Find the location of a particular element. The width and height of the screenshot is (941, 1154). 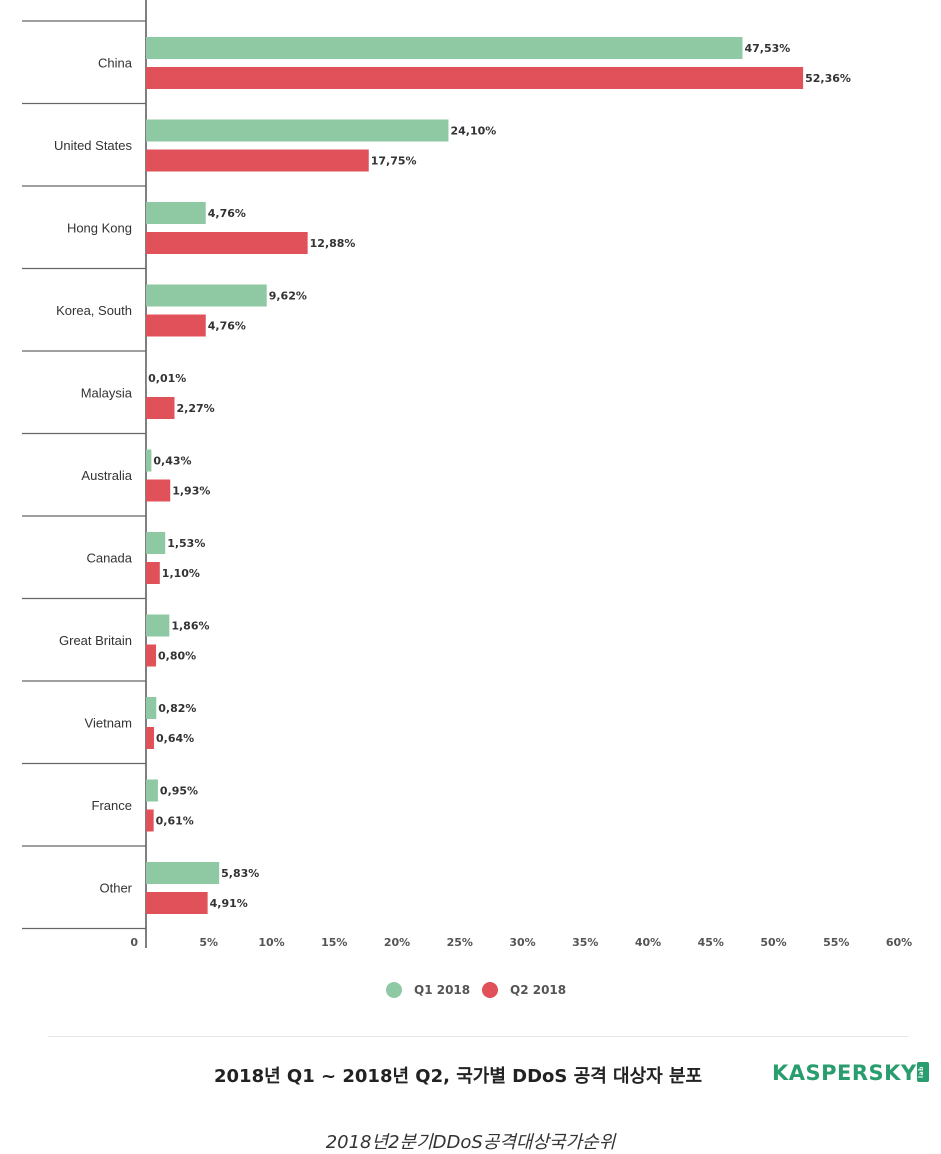

data-label: 0,01% is located at coordinates (167, 378).